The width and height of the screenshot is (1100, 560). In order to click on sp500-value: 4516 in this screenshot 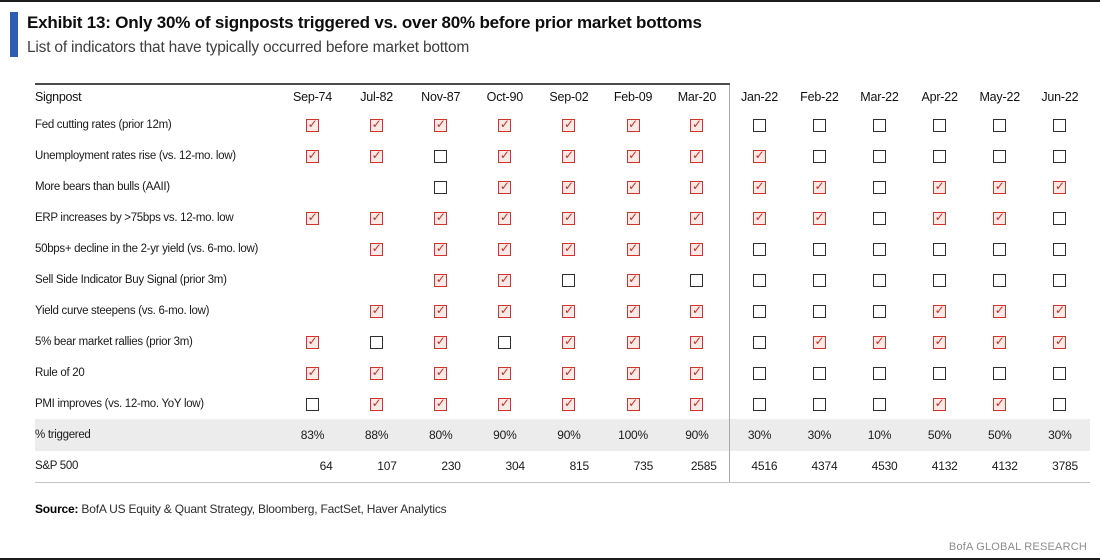, I will do `click(759, 467)`.